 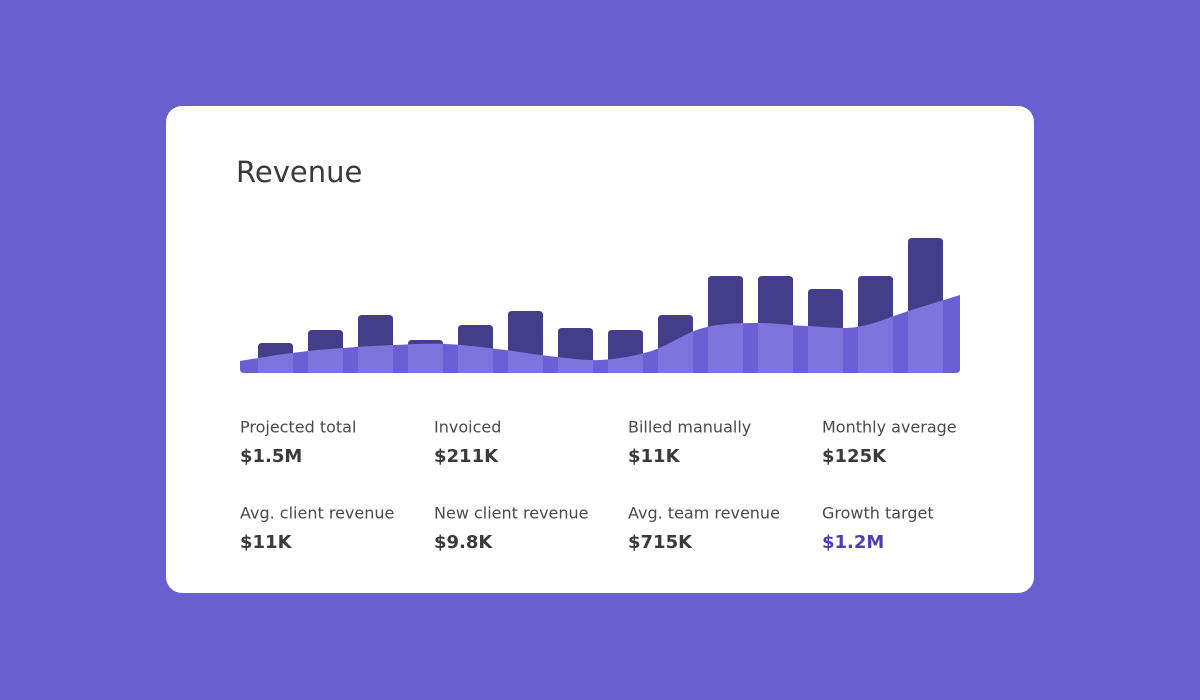 I want to click on stat-label: Avg. client revenue, so click(x=317, y=513).